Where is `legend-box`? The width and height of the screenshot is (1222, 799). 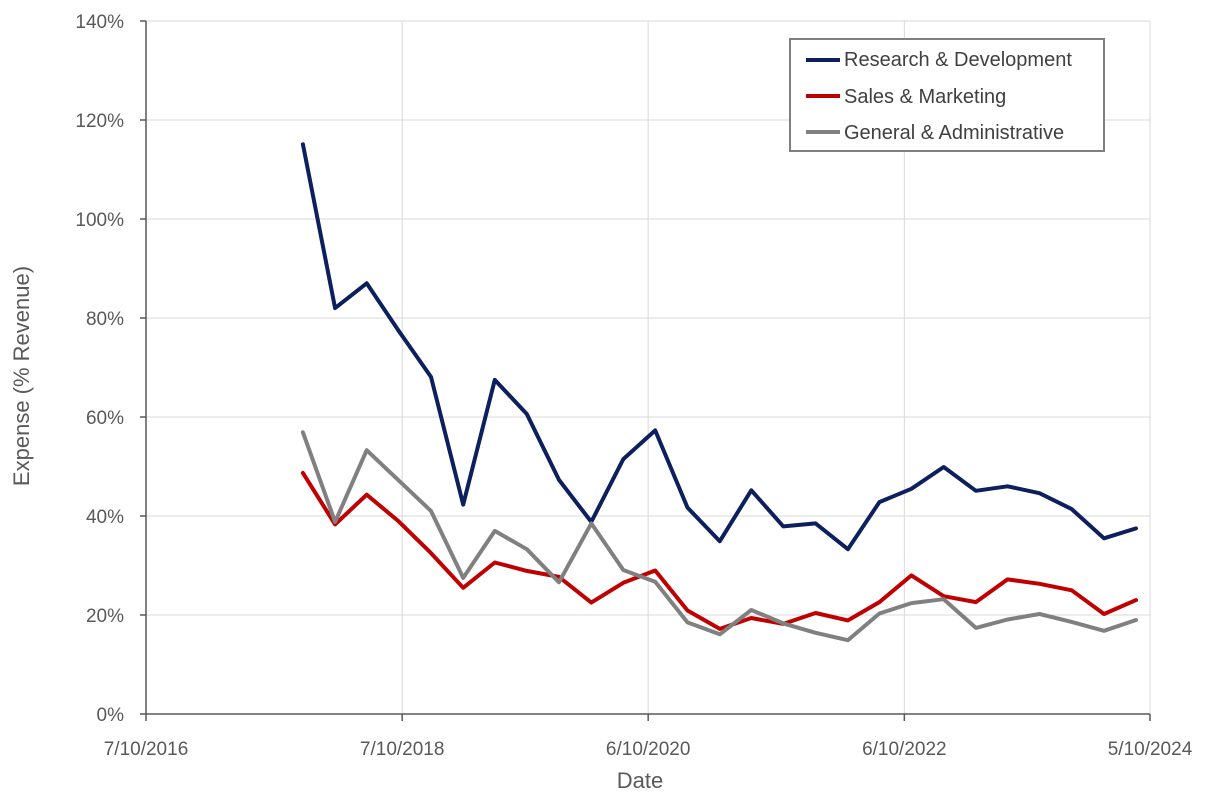
legend-box is located at coordinates (947, 95).